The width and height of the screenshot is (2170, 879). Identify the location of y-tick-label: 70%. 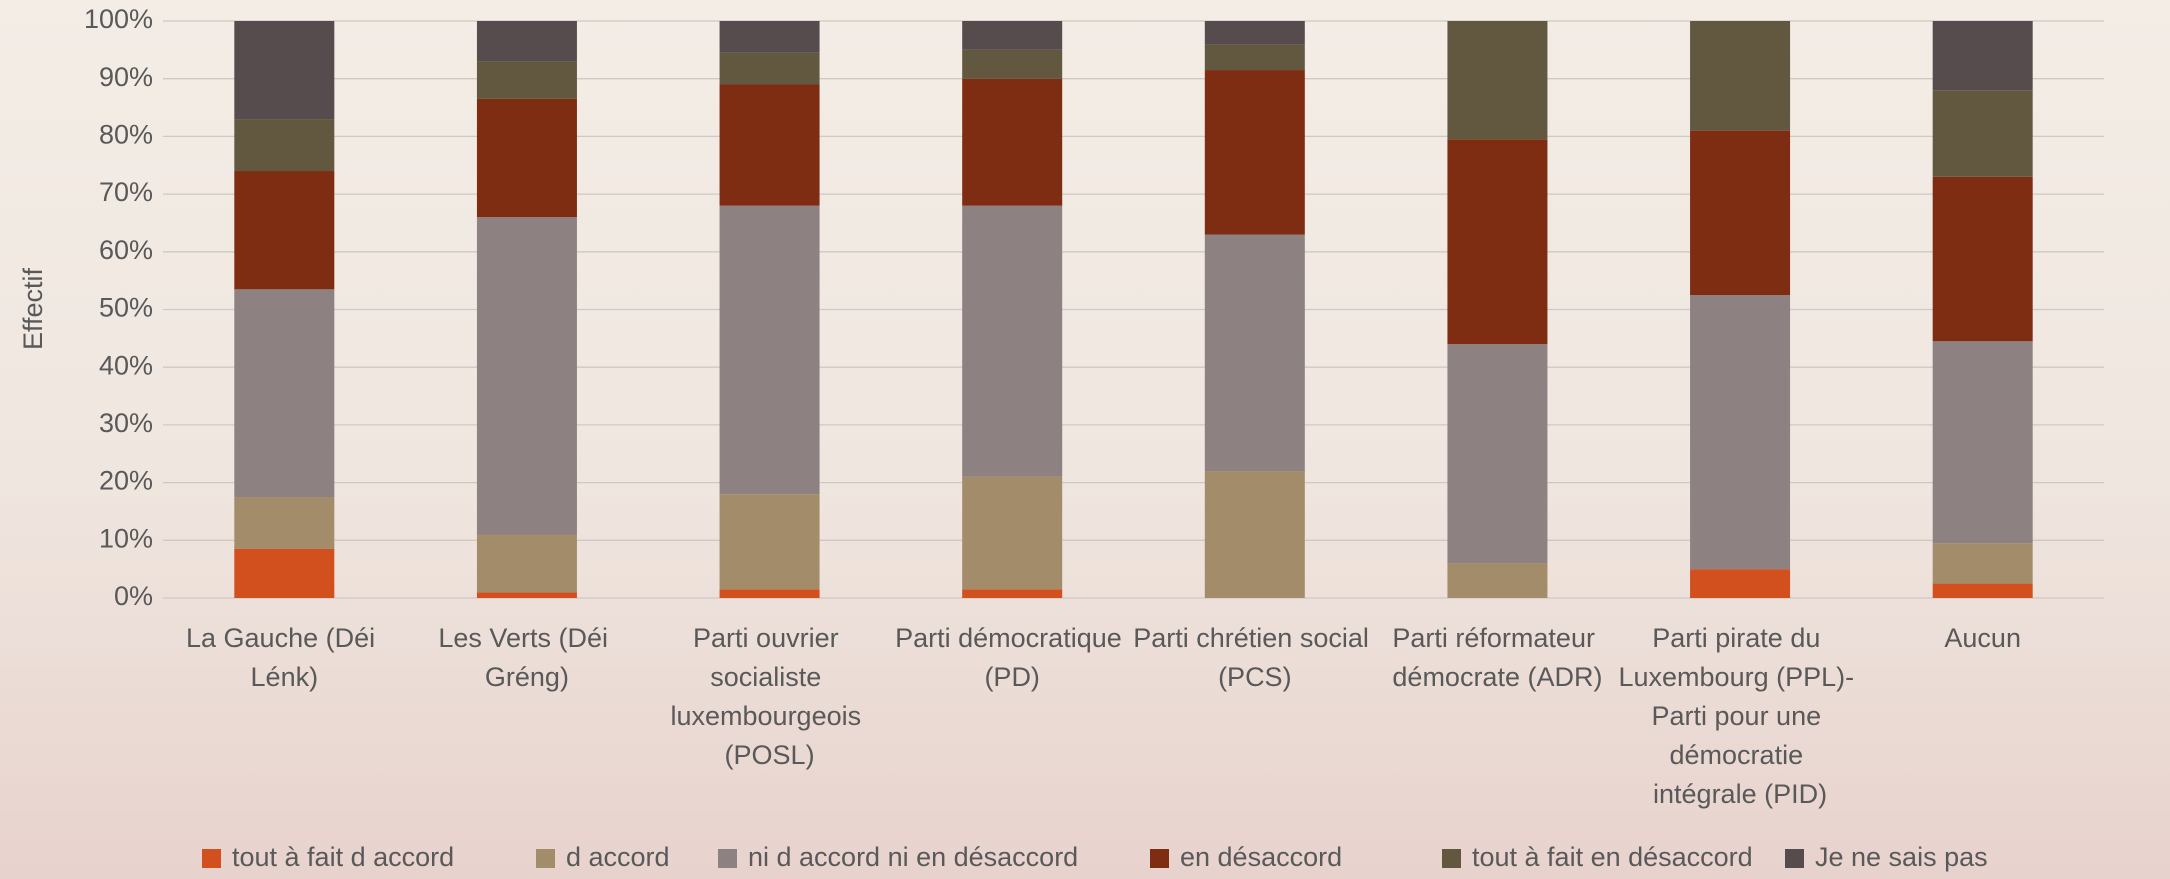
(126, 192).